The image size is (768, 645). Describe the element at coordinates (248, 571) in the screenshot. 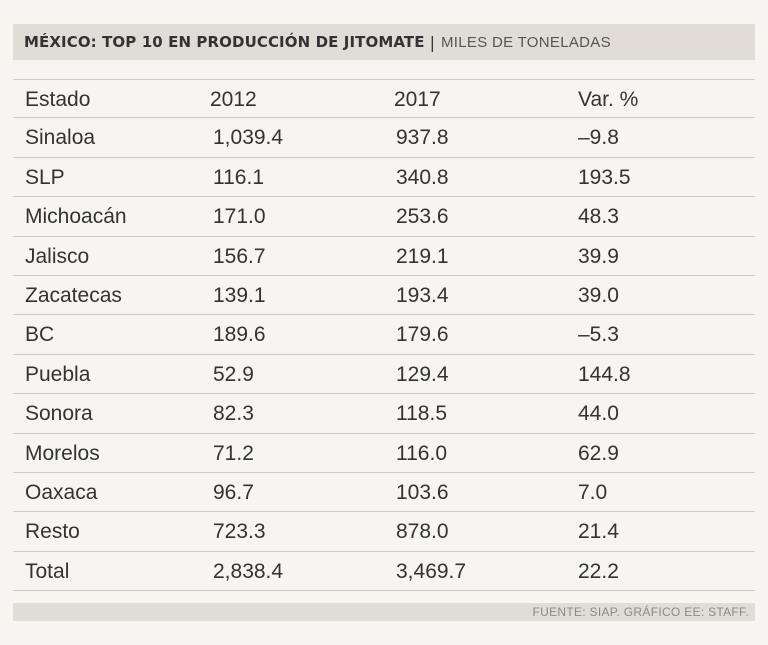

I see `cell-2012: 2,838.4` at that location.